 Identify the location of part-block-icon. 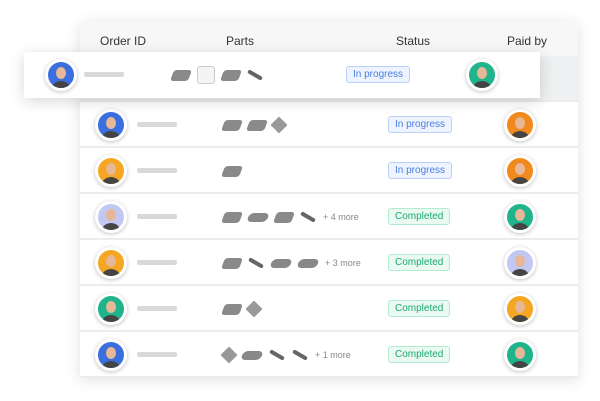
(257, 125).